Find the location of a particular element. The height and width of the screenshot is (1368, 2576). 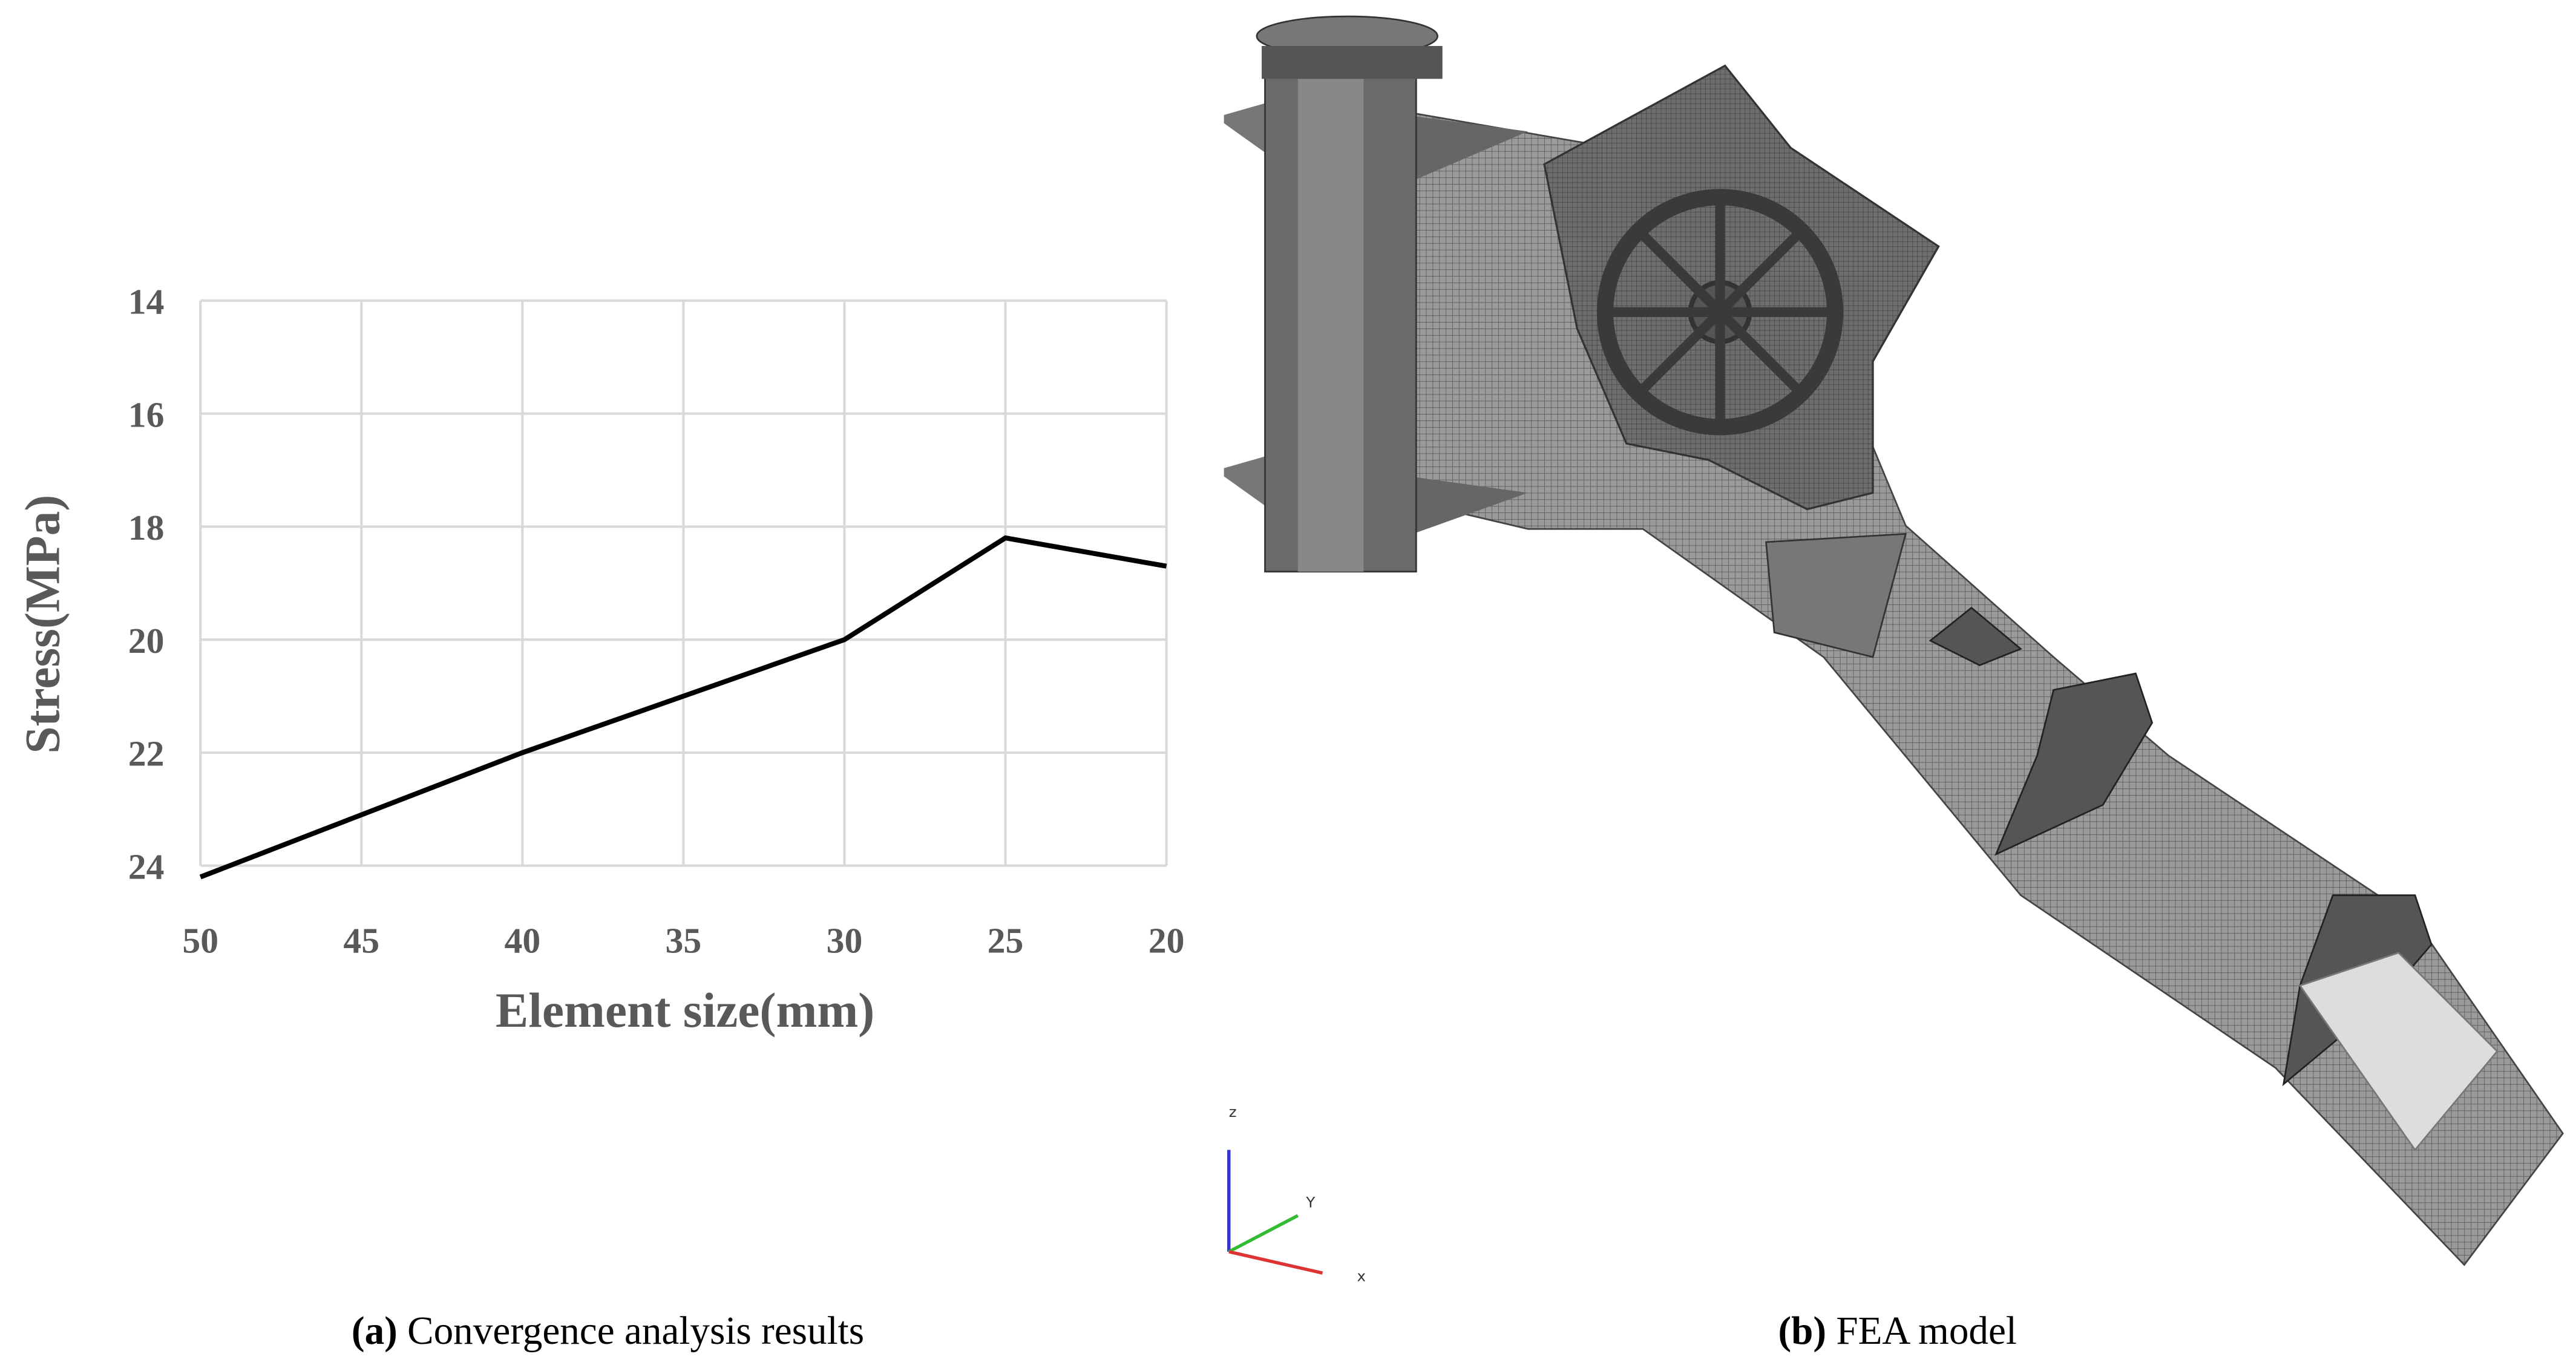

y-axis-title: Stress(MPa) is located at coordinates (42, 624).